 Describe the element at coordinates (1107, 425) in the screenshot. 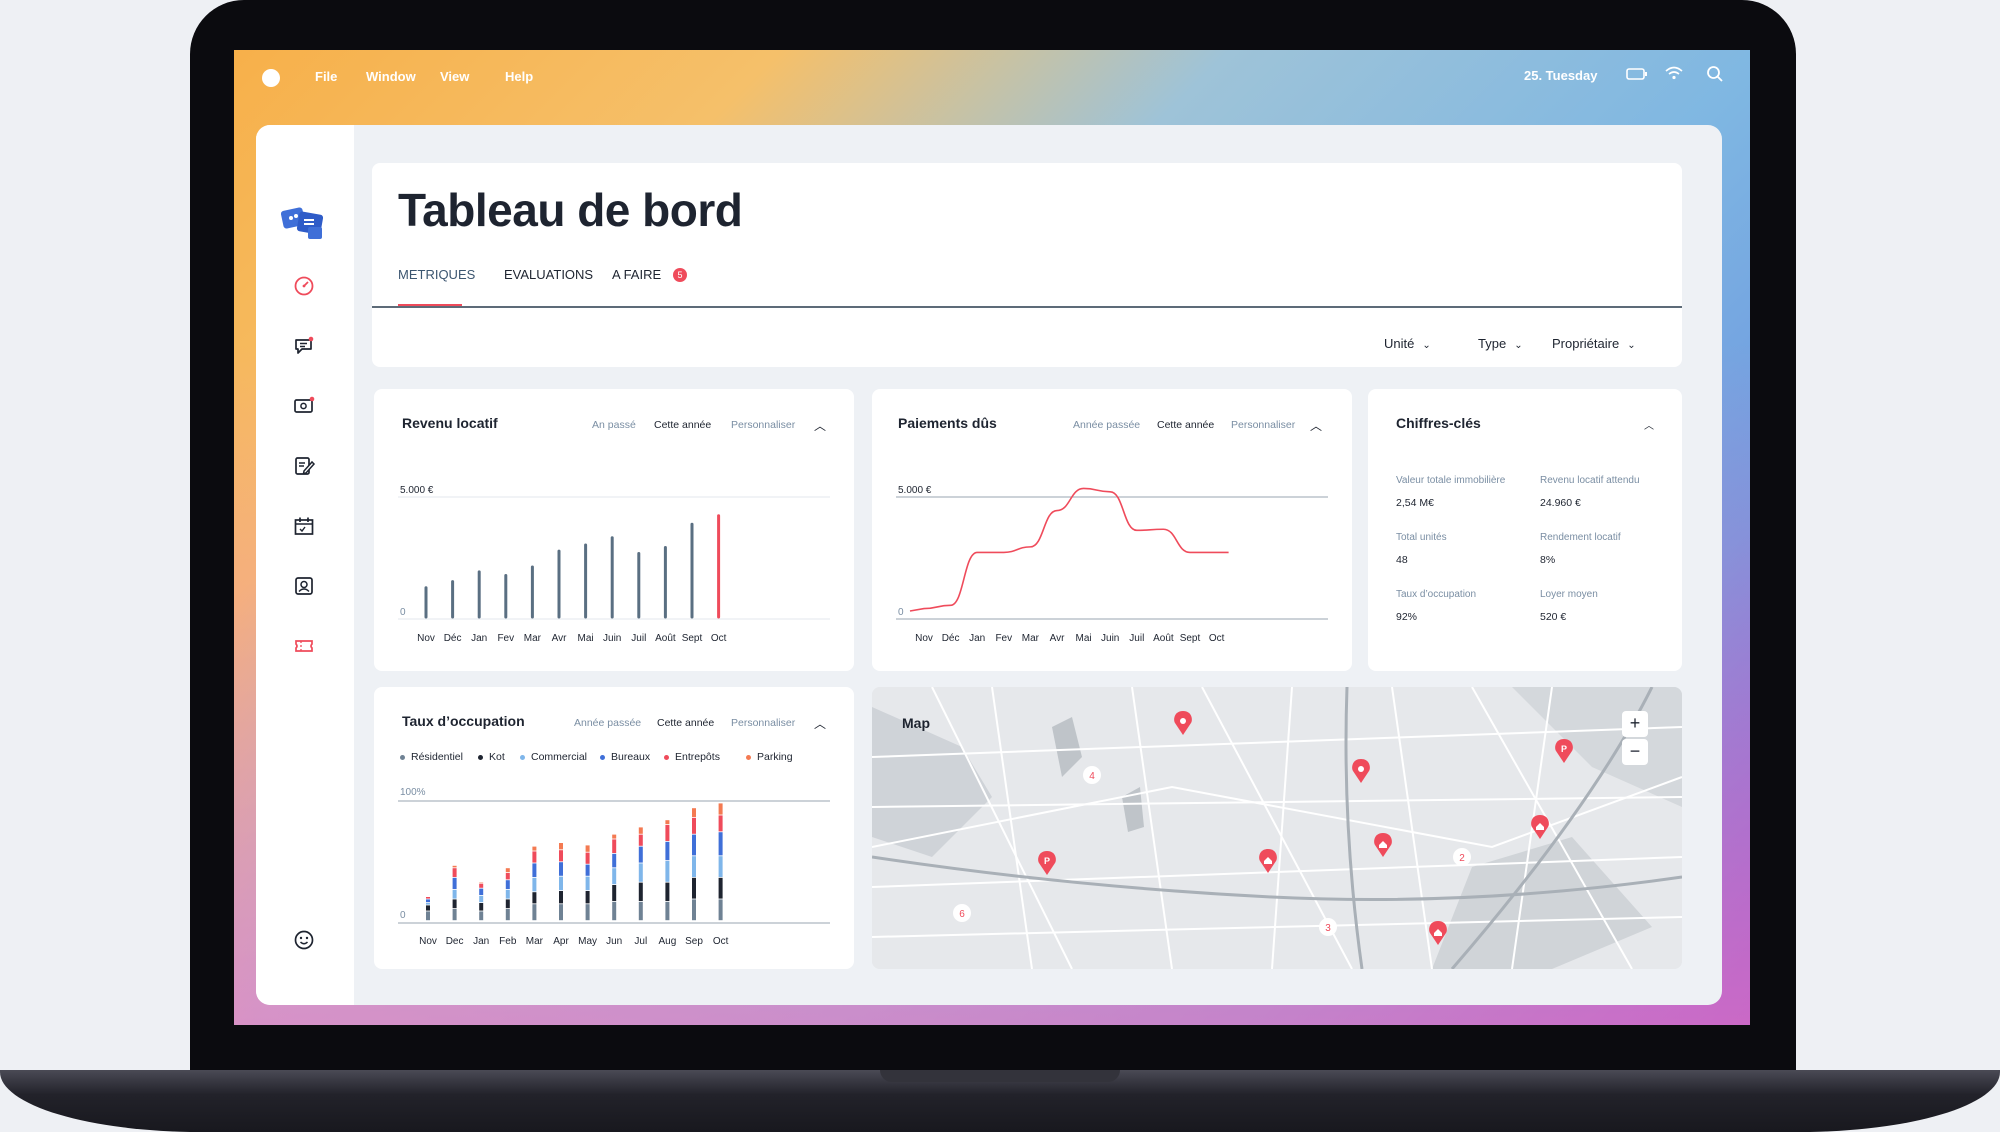

I see `paiements-range-past: Année passée` at that location.